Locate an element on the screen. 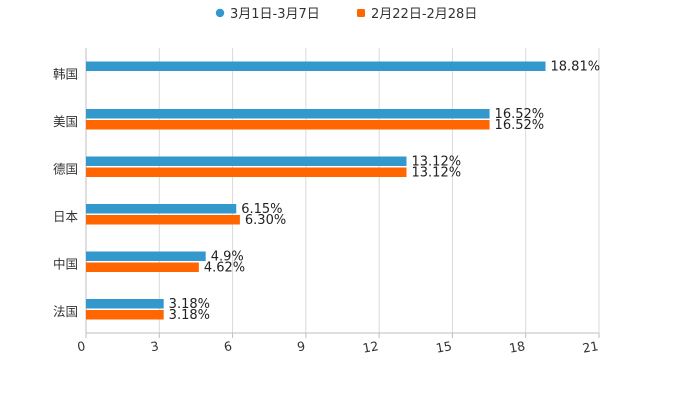 The image size is (700, 400). category-label: 日本 is located at coordinates (66, 216).